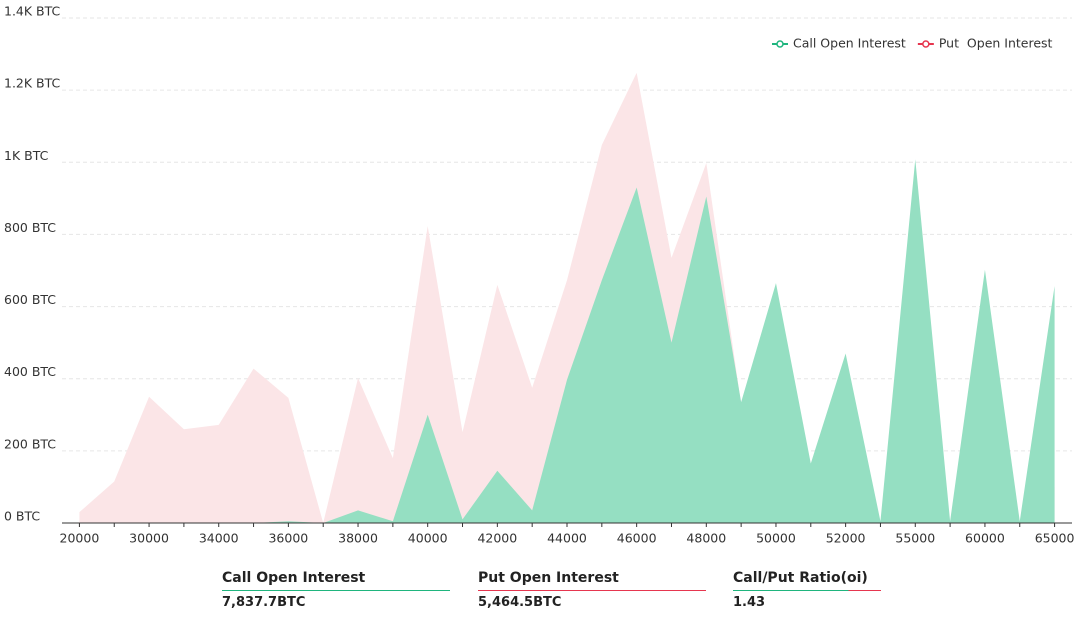 The height and width of the screenshot is (622, 1081). Describe the element at coordinates (749, 602) in the screenshot. I see `stat-value: 1.43` at that location.